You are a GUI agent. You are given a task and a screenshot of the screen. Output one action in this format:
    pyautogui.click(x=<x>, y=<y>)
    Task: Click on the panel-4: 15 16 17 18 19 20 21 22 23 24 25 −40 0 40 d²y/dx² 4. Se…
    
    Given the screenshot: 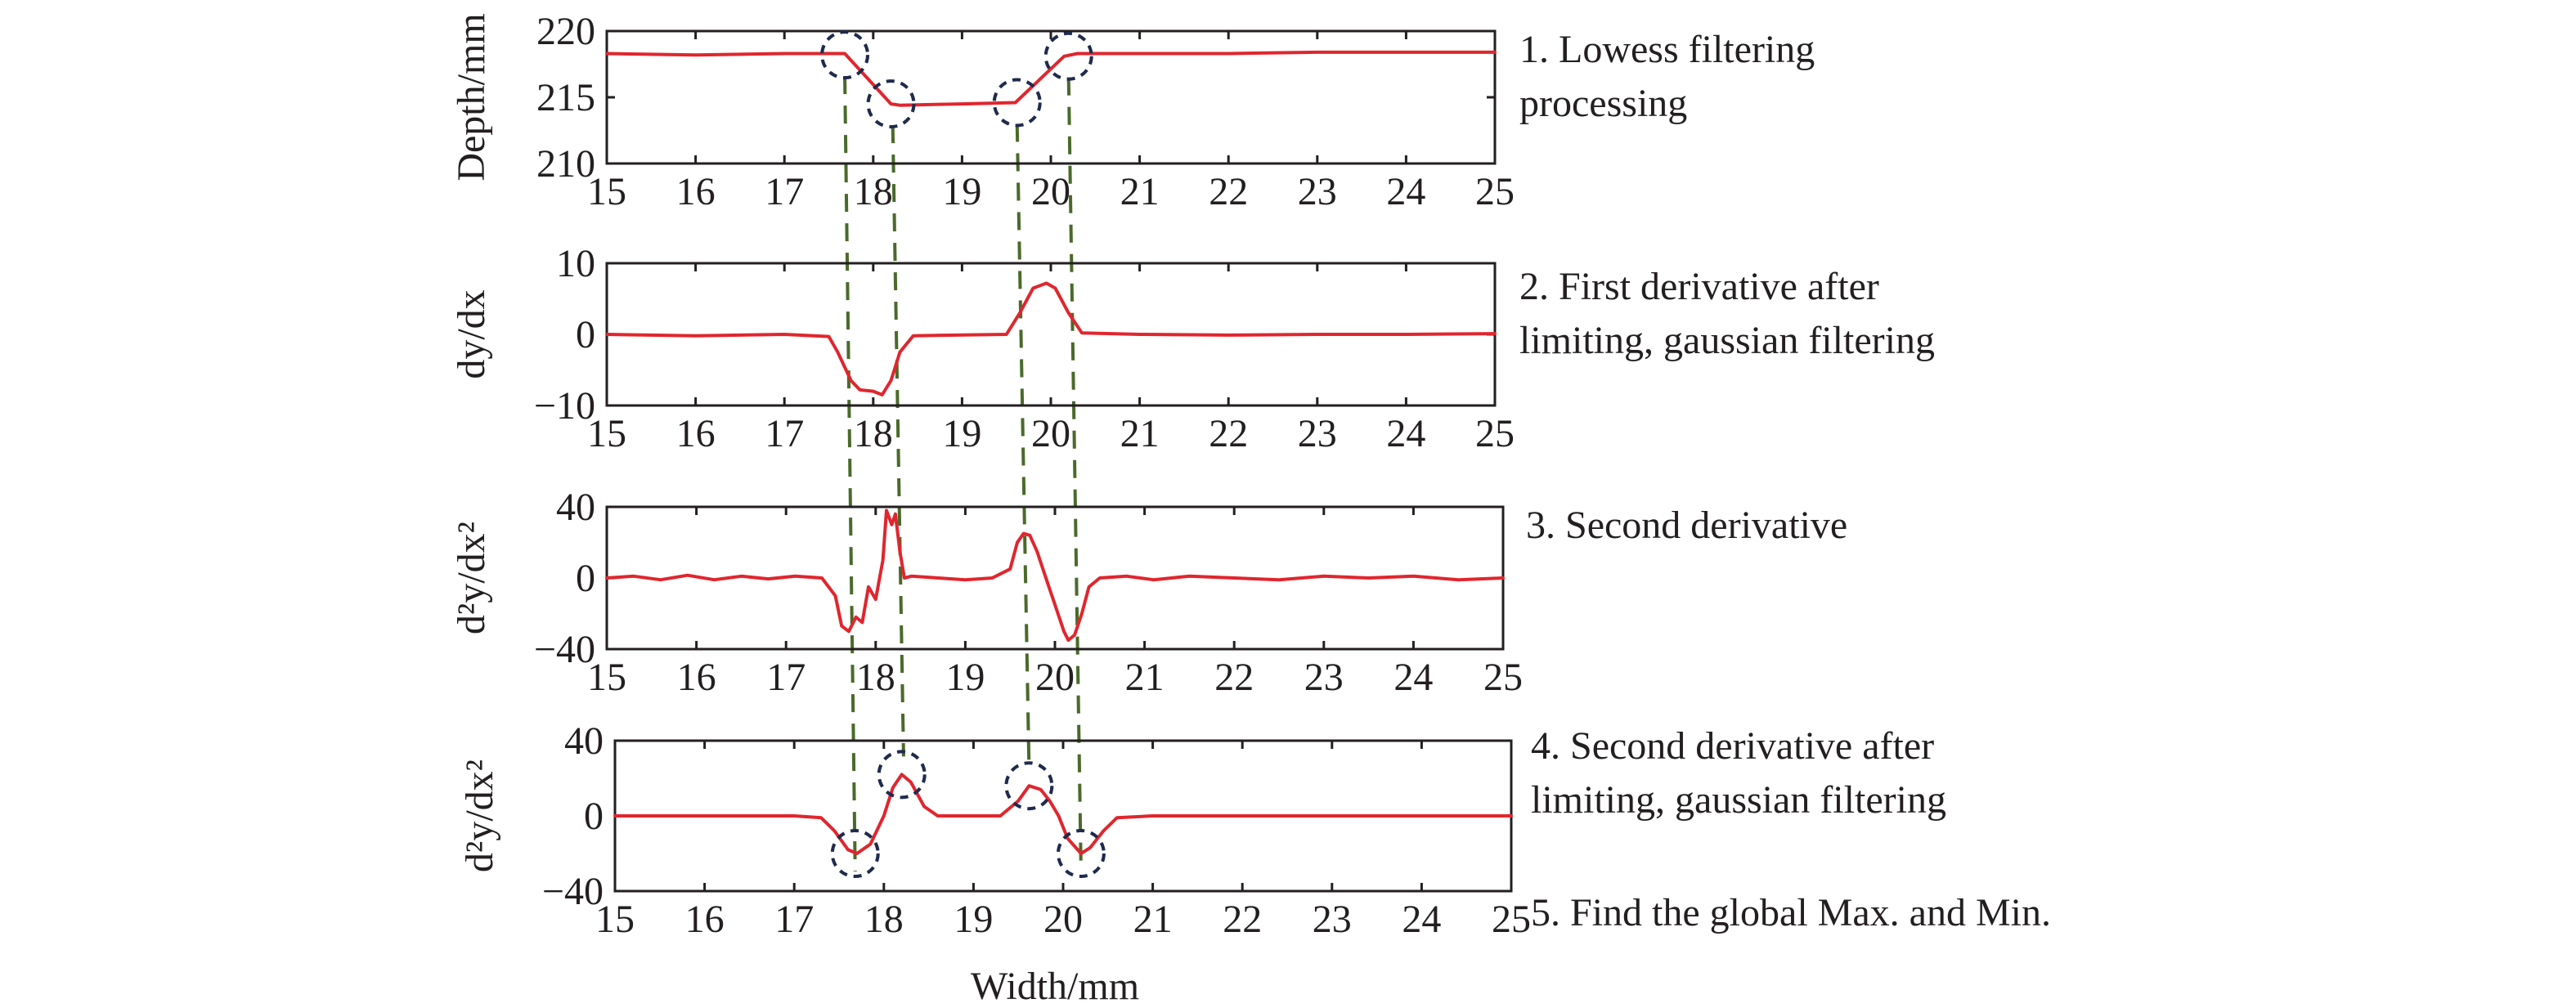 What is the action you would take?
    pyautogui.click(x=1254, y=830)
    